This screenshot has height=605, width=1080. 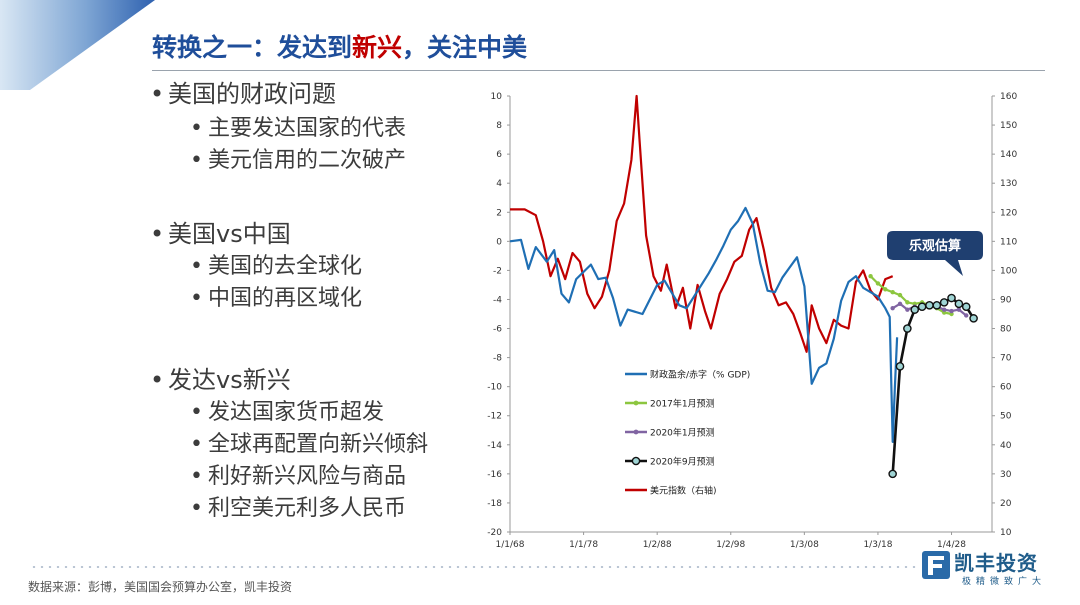 I want to click on callout-label: 乐观估算, so click(x=935, y=246).